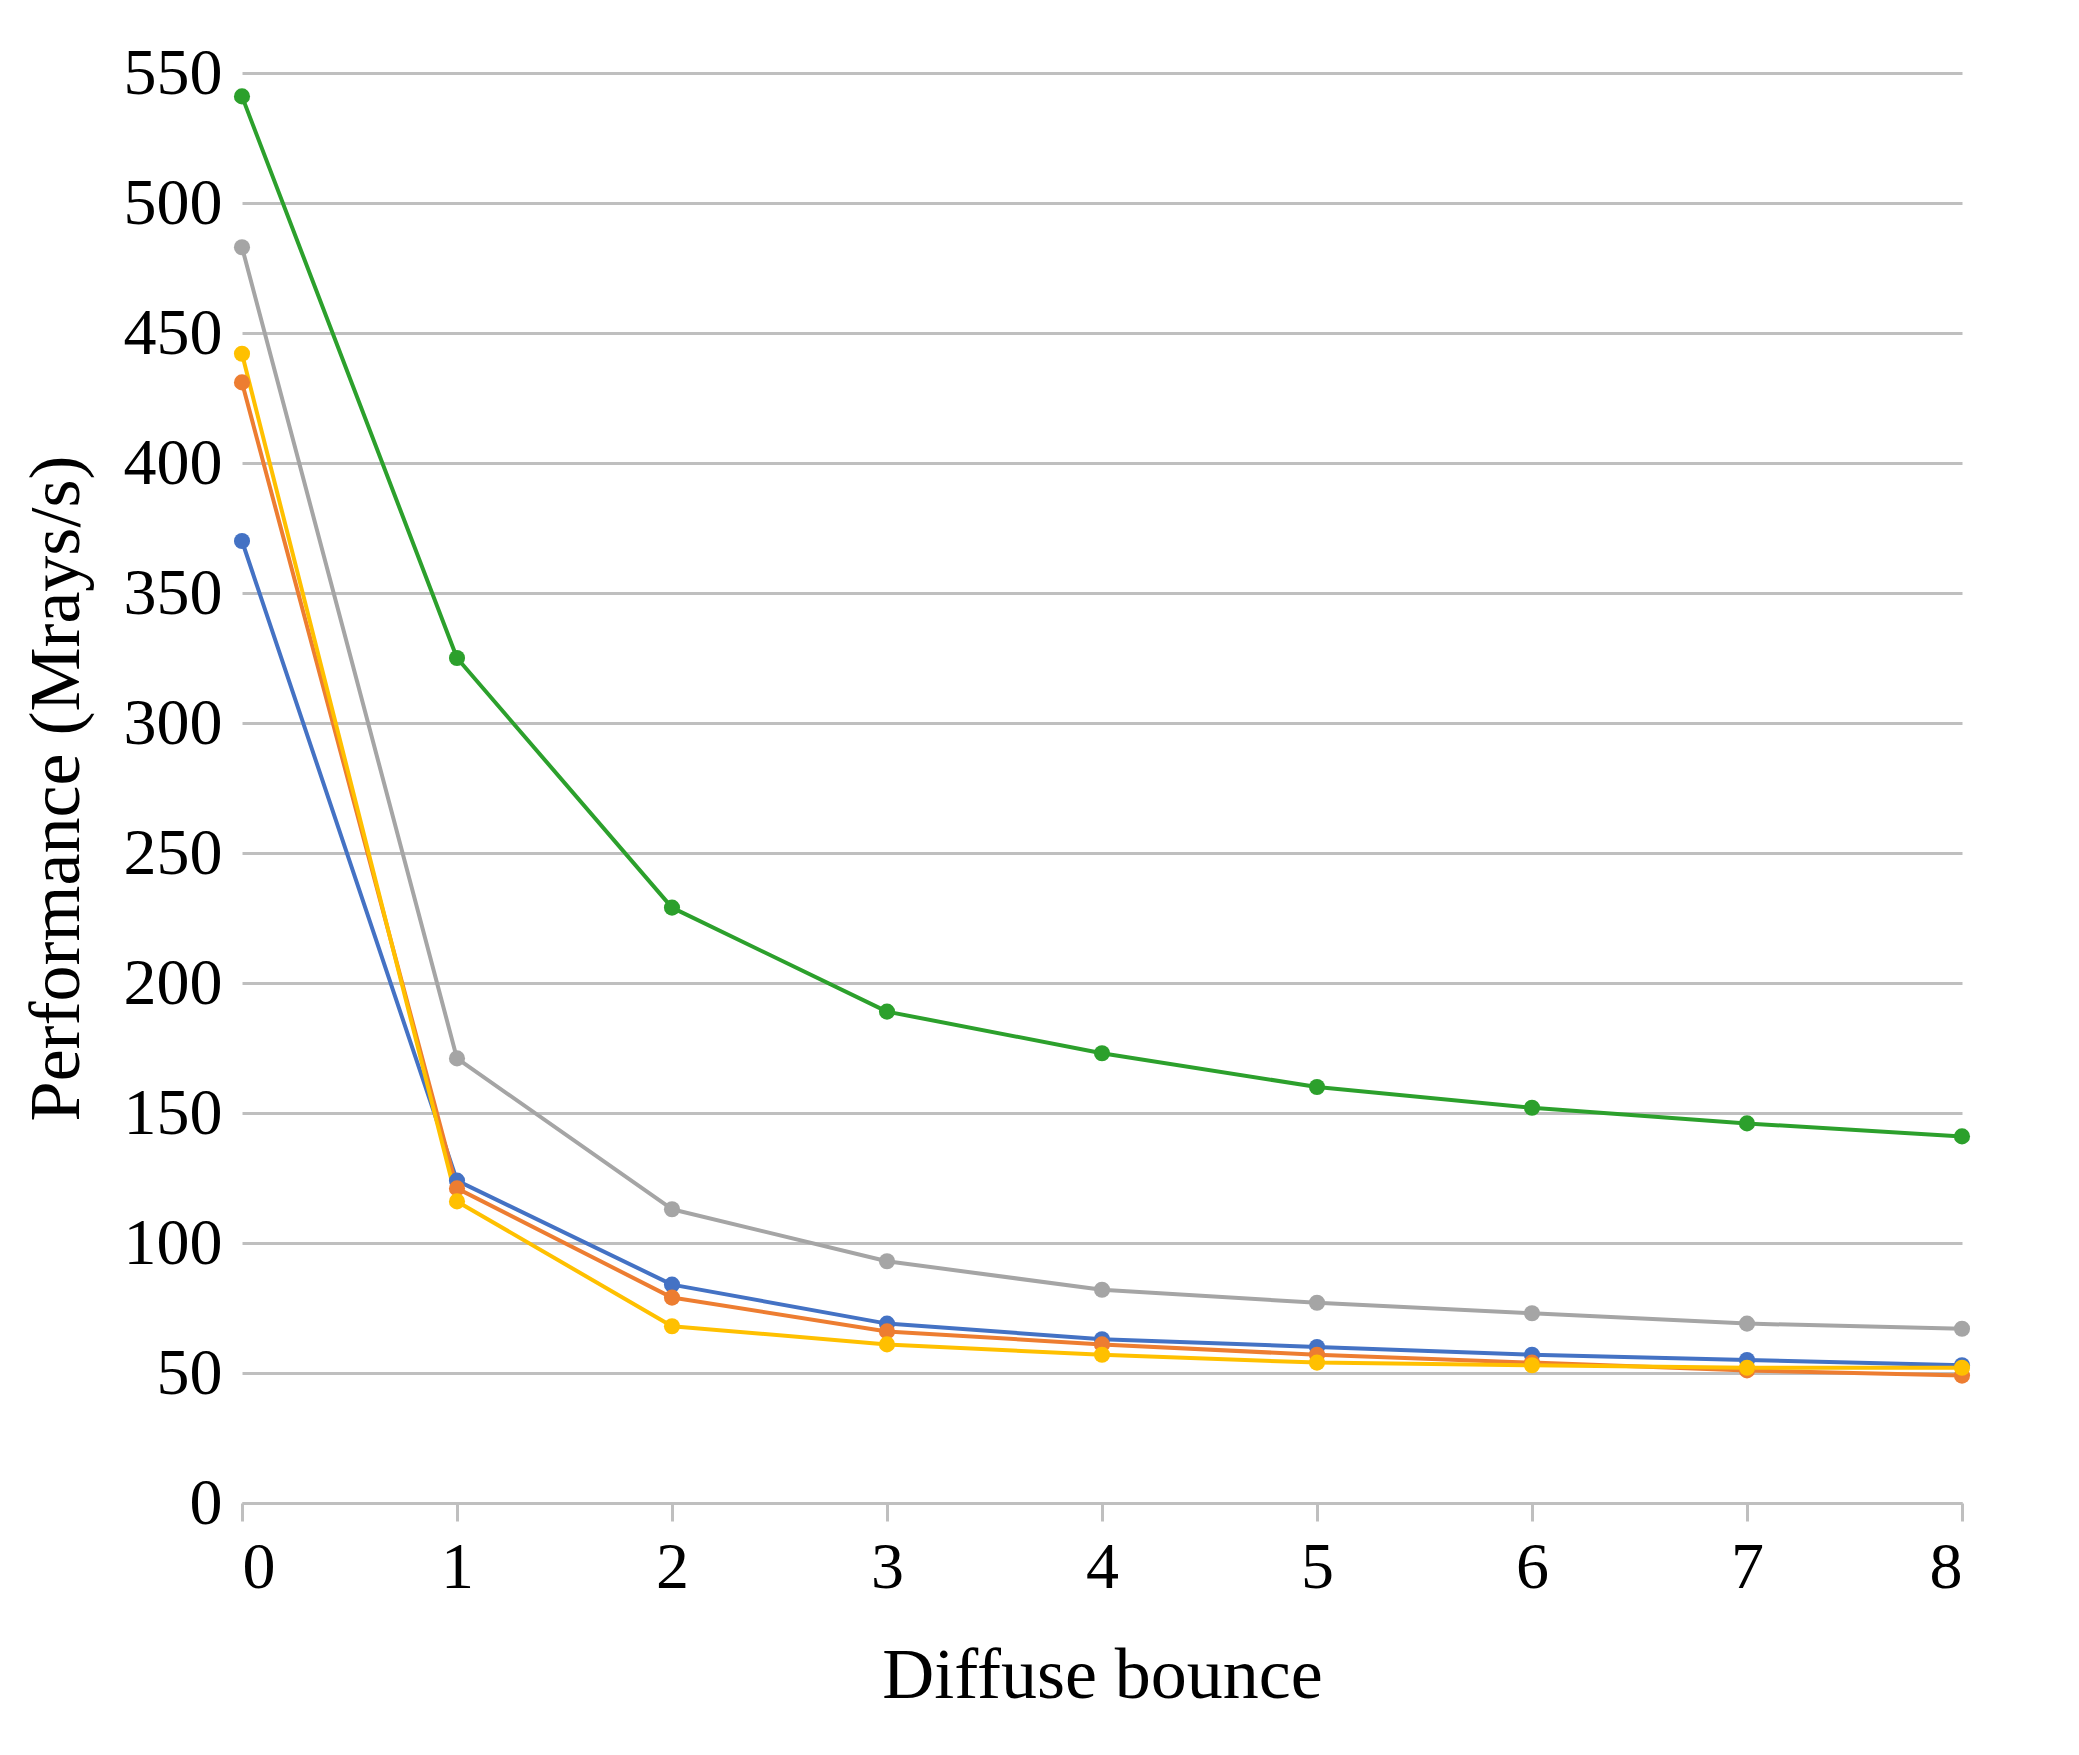  I want to click on x-tick-label: 5, so click(1317, 1565).